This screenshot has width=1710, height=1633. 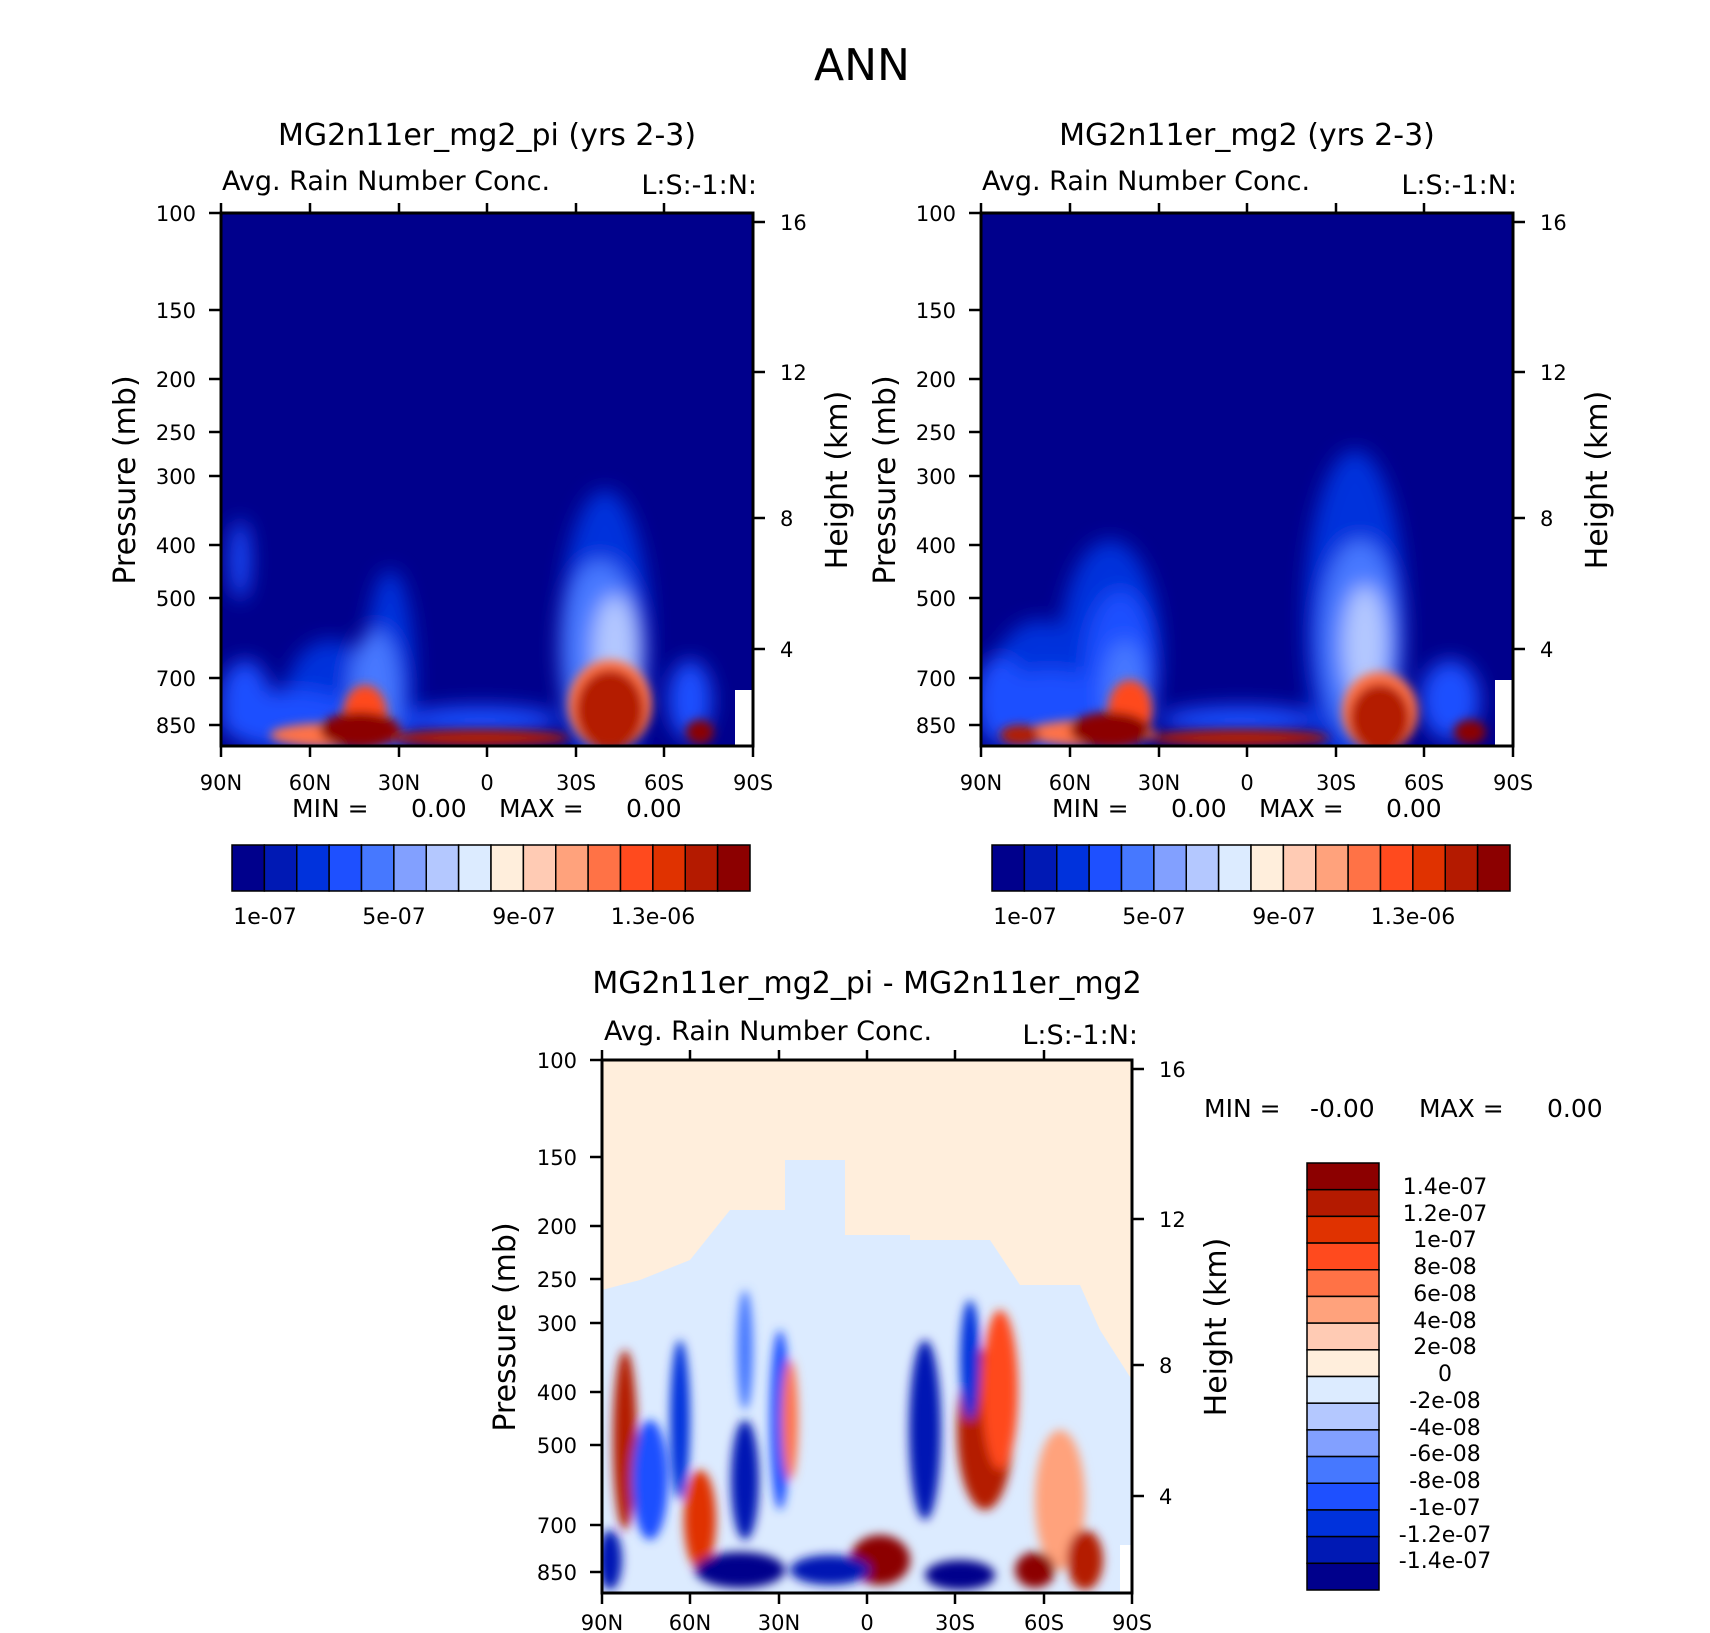 I want to click on panel-left-title: MG2n11er_mg2_pi (yrs 2-3), so click(x=487, y=135).